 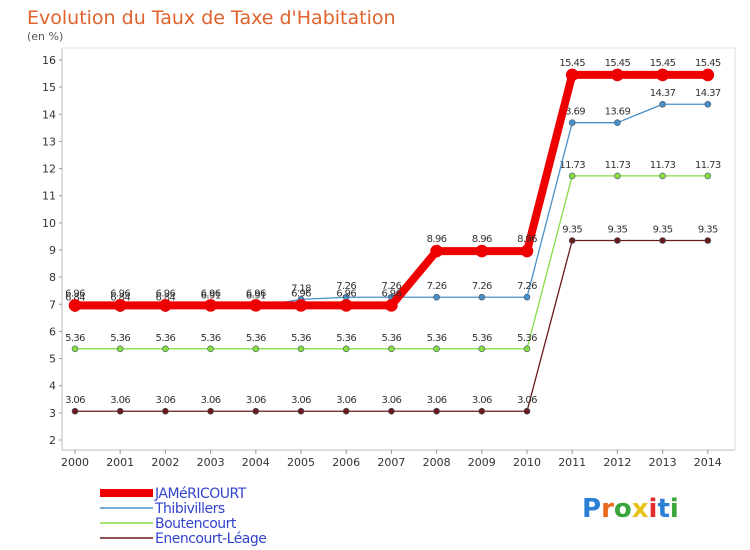 I want to click on legend-label: Boutencourt, so click(x=196, y=524).